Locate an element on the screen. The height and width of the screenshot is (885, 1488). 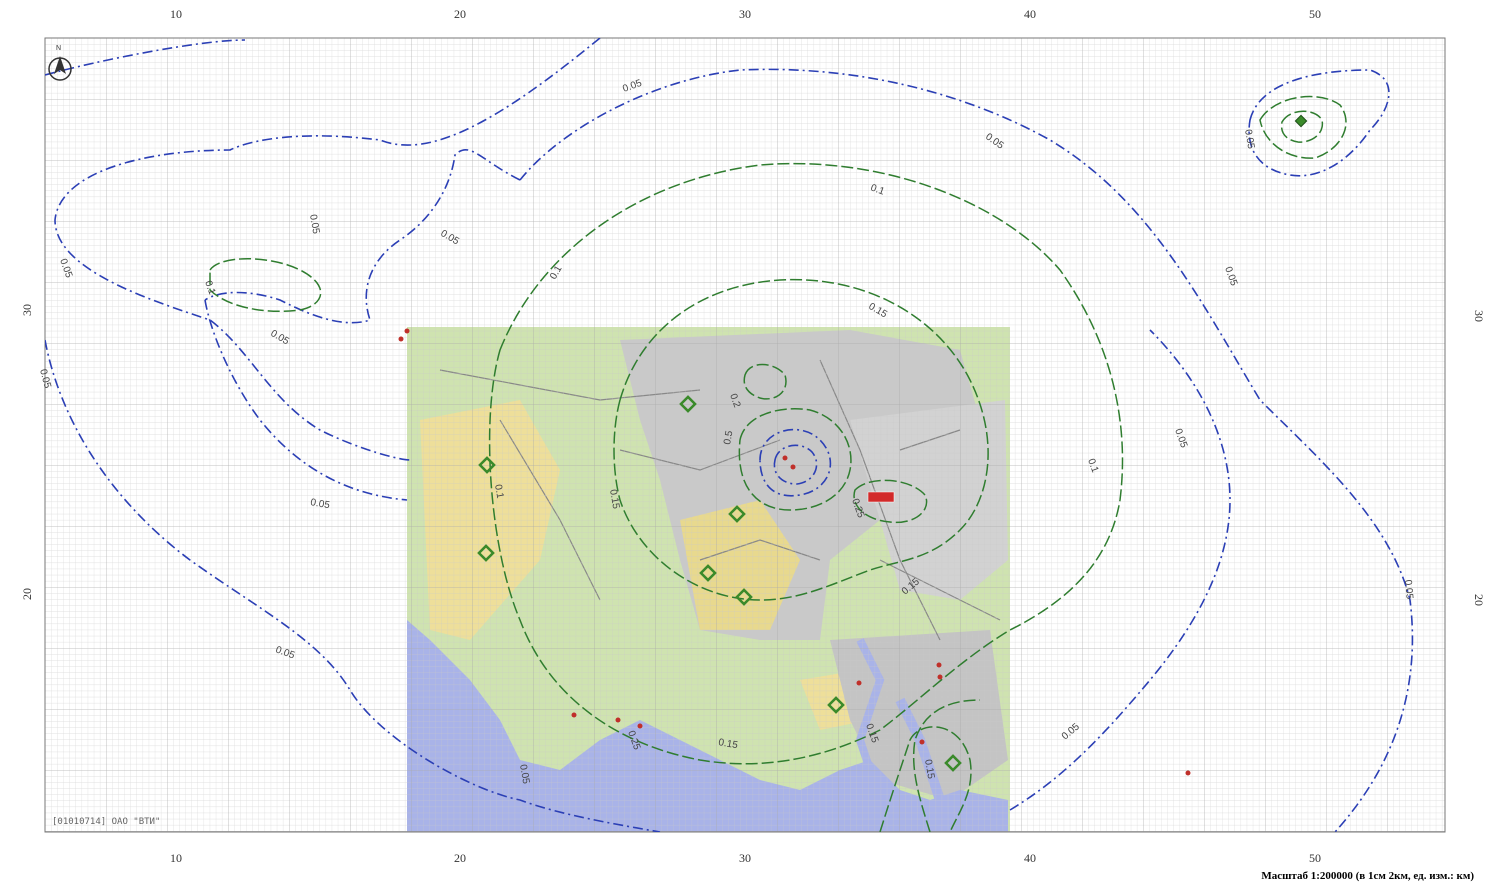
contour-green-east is located at coordinates (890, 501).